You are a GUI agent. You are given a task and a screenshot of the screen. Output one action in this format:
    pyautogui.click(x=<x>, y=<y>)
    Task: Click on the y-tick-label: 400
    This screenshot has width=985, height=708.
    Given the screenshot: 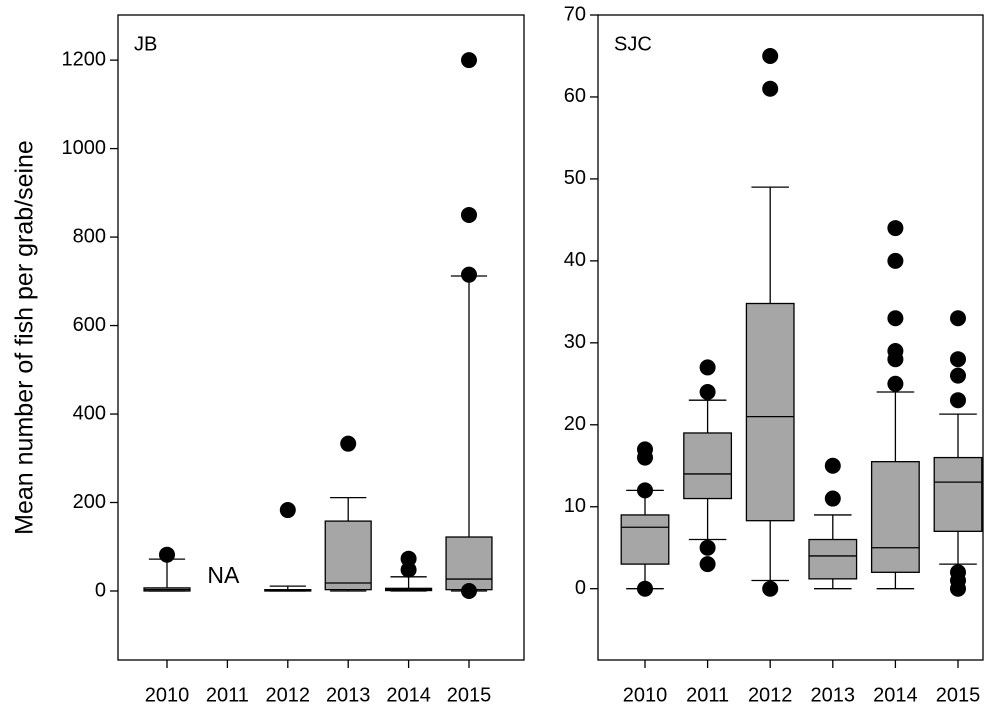 What is the action you would take?
    pyautogui.click(x=89, y=413)
    